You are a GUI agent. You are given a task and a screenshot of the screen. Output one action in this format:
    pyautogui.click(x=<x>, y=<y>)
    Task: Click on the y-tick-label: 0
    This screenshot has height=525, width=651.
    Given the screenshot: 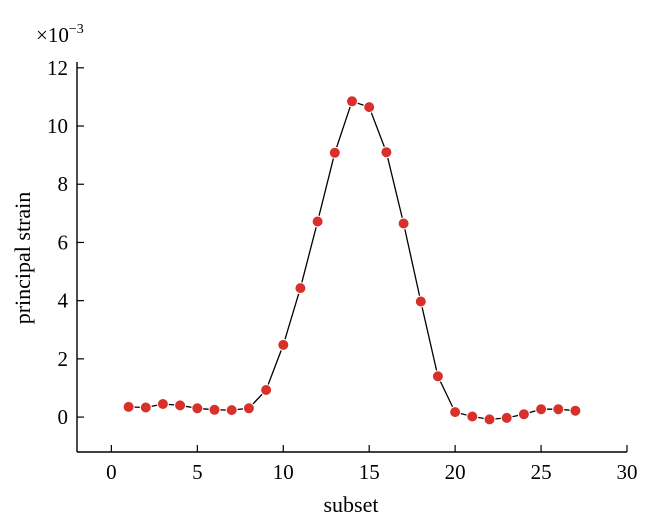 What is the action you would take?
    pyautogui.click(x=63, y=417)
    